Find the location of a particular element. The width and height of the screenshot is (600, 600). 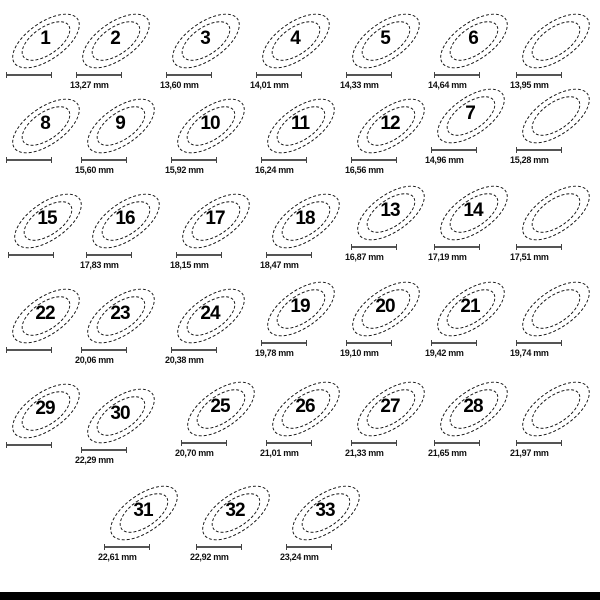

item-number: 28 is located at coordinates (473, 406).